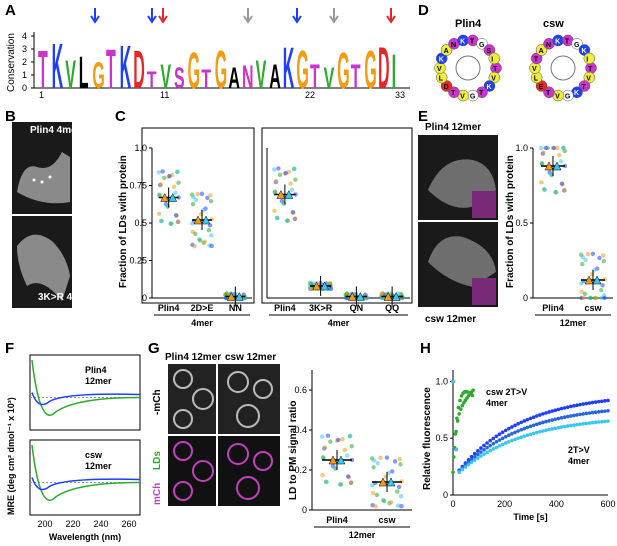  Describe the element at coordinates (553, 24) in the screenshot. I see `wheel-csw-title: csw` at that location.